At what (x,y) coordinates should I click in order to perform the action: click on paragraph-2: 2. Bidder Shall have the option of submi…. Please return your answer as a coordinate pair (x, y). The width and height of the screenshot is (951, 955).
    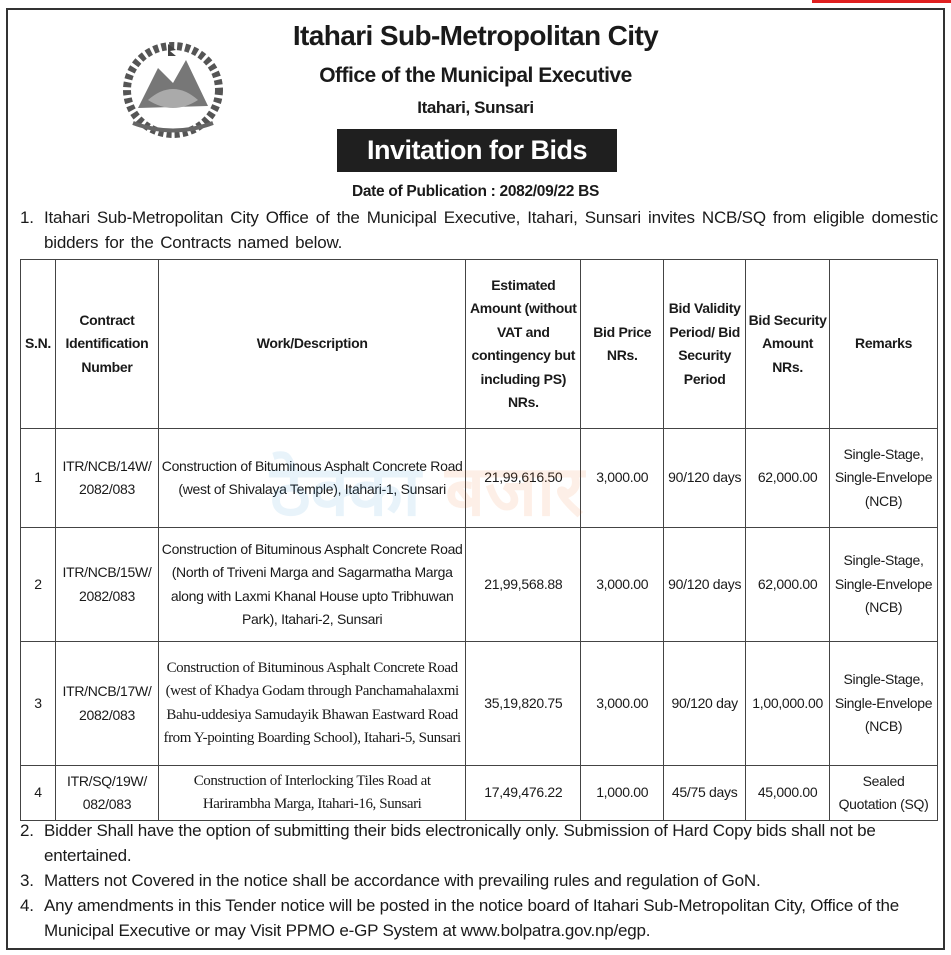
    Looking at the image, I should click on (479, 843).